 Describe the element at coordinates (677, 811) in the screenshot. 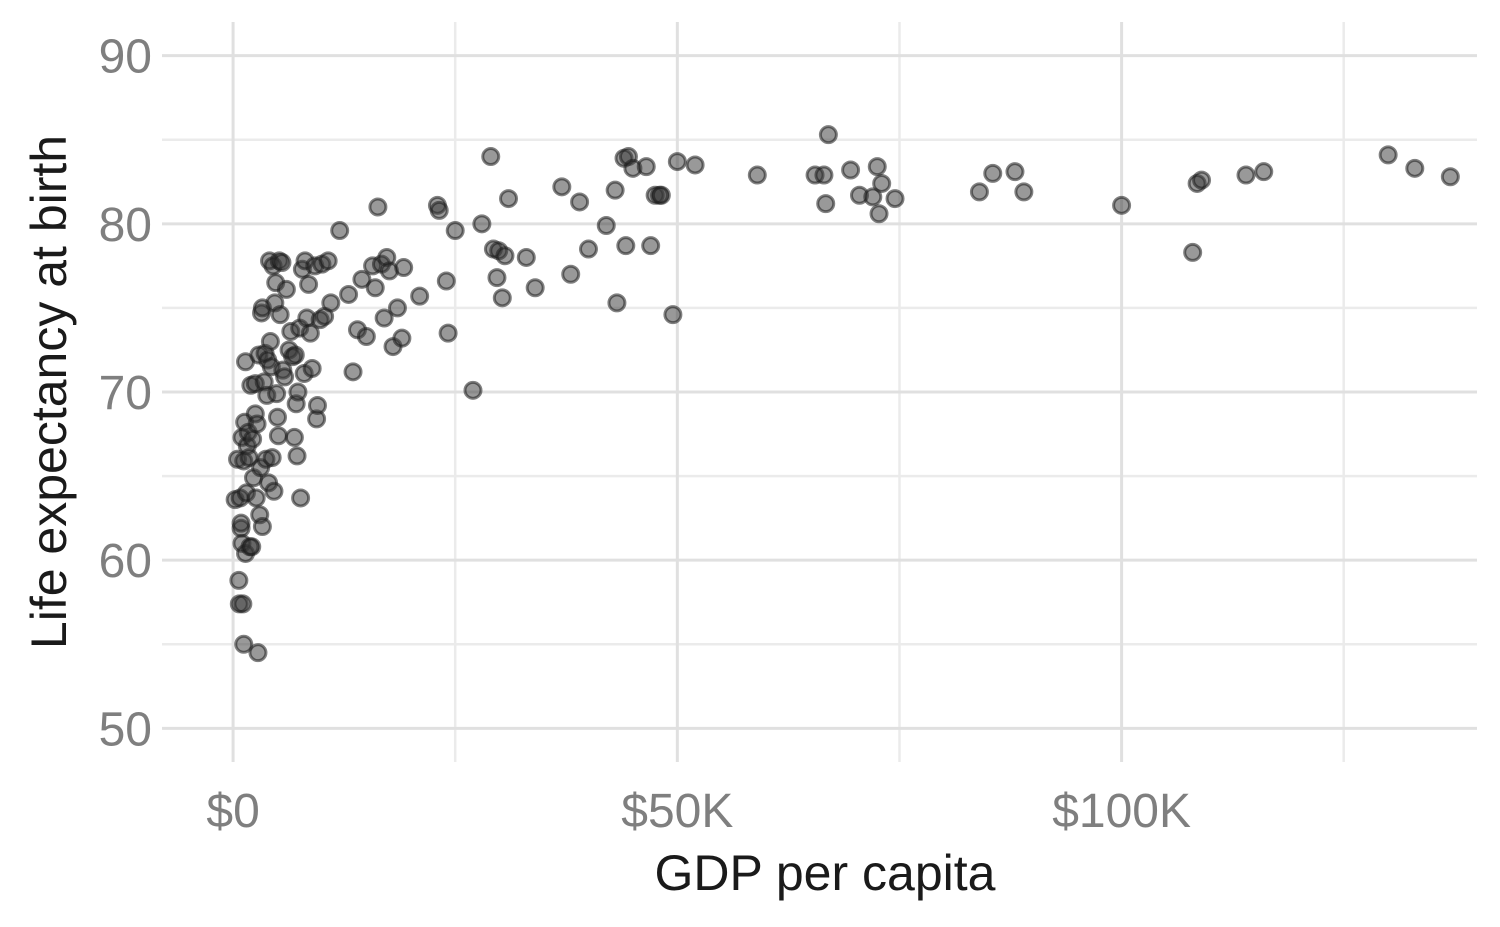

I see `x-tick-label: $50K` at that location.